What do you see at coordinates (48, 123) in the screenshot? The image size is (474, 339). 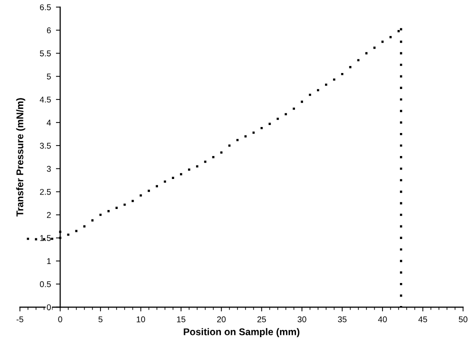 I see `y-tick-label: 4` at bounding box center [48, 123].